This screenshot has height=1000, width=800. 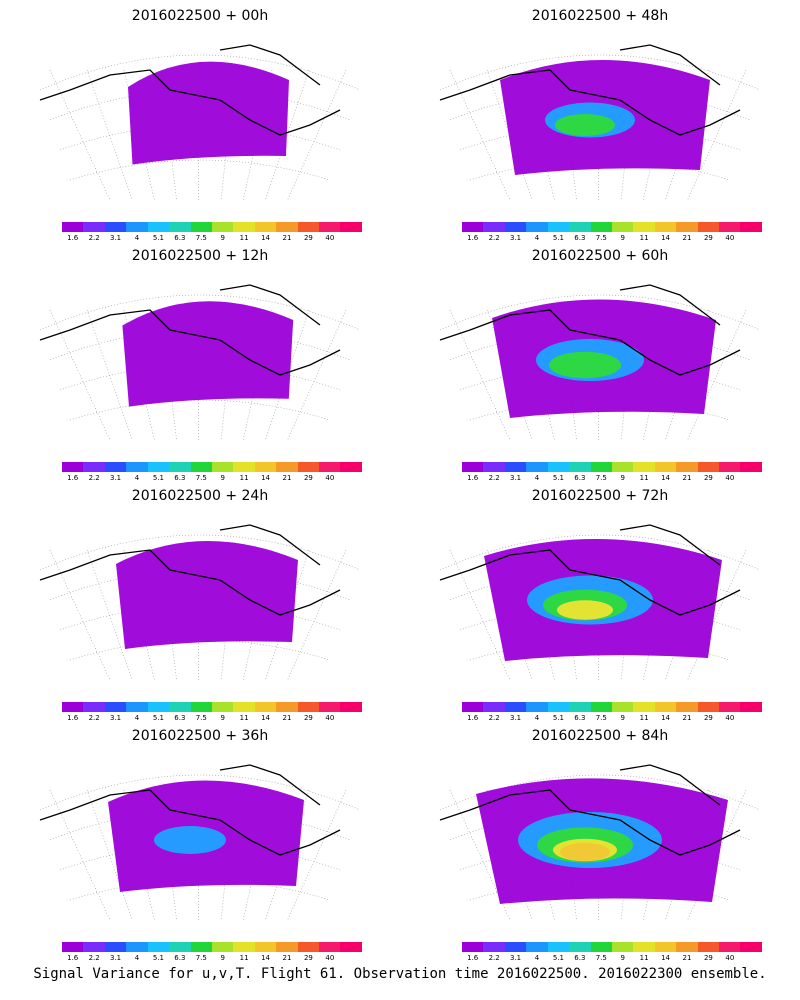 What do you see at coordinates (200, 736) in the screenshot?
I see `panel-title: 2016022500 + 36h` at bounding box center [200, 736].